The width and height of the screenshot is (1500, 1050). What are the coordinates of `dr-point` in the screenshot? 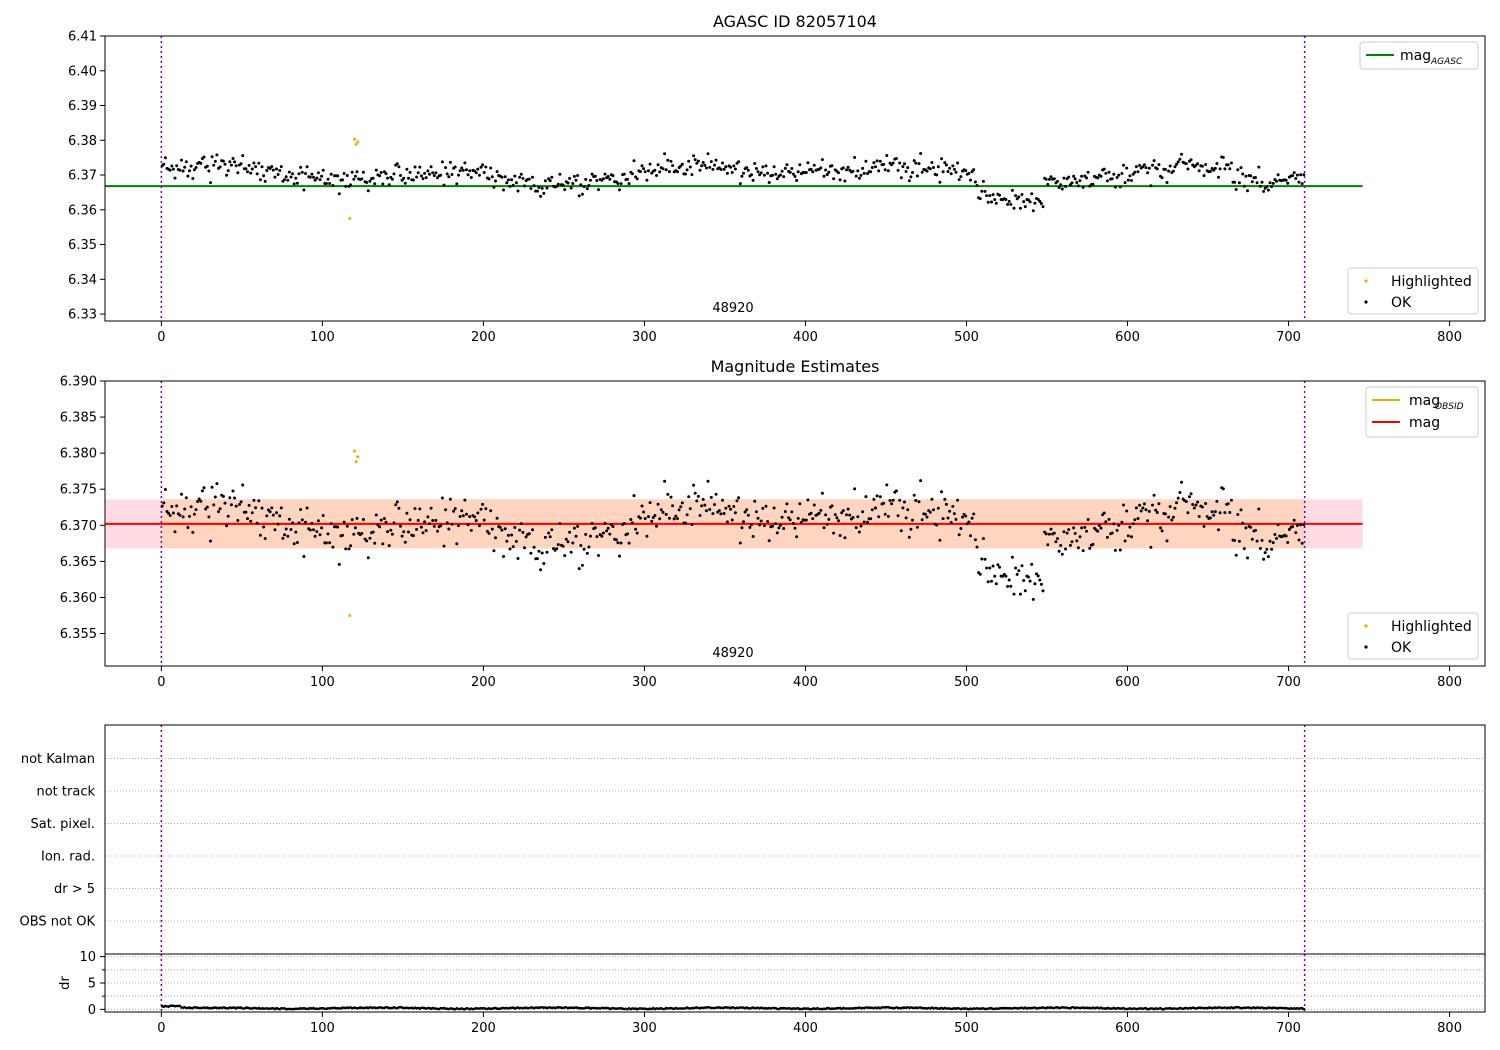 It's located at (1304, 1009).